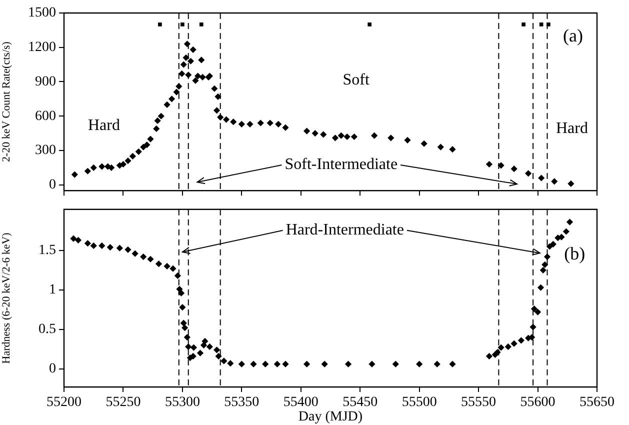 The width and height of the screenshot is (629, 425). What do you see at coordinates (242, 402) in the screenshot?
I see `x-tick-label: 55350` at bounding box center [242, 402].